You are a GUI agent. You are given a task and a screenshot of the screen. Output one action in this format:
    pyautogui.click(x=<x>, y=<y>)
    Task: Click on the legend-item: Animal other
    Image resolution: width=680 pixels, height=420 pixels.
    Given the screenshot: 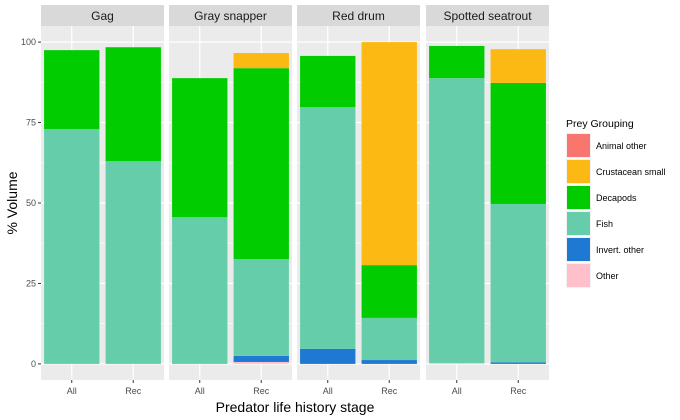 What is the action you would take?
    pyautogui.click(x=606, y=145)
    